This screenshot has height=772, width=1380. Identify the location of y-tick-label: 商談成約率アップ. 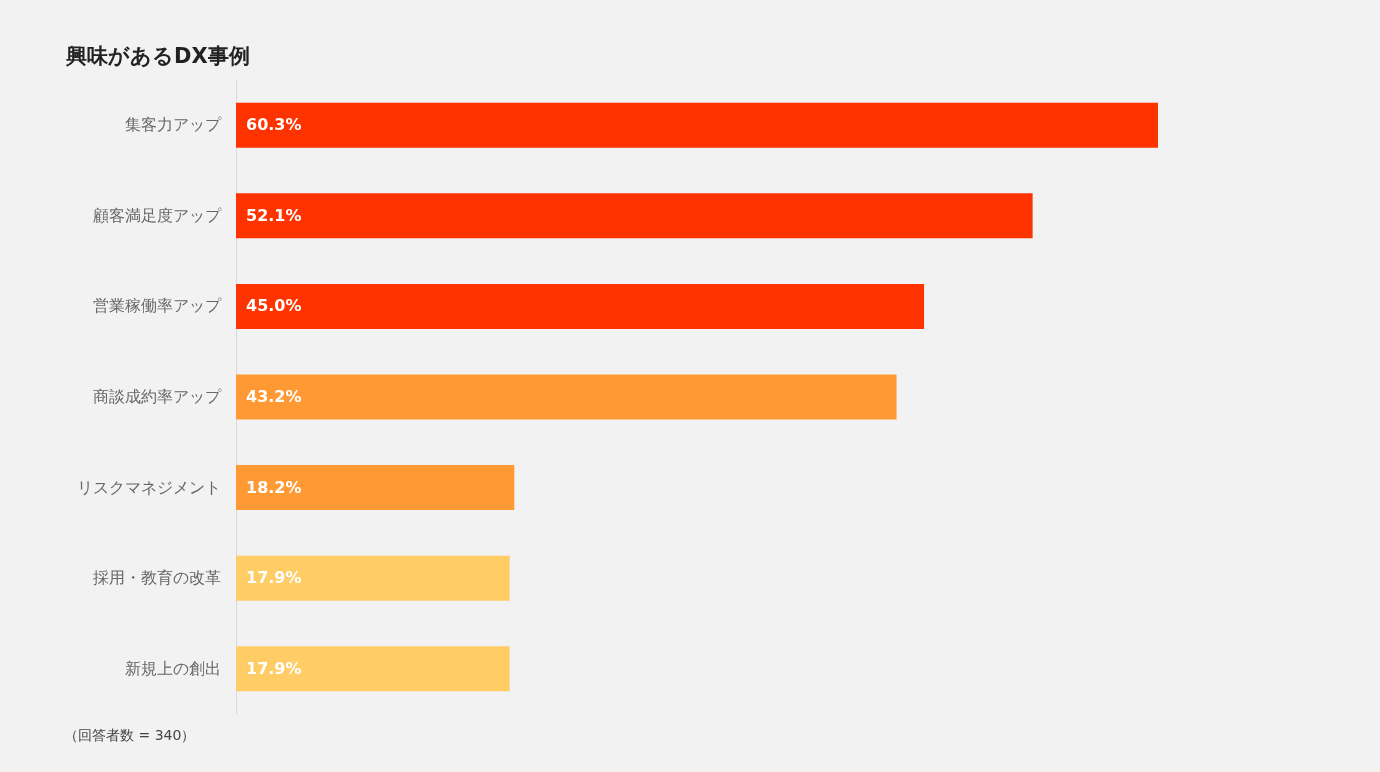
(157, 396).